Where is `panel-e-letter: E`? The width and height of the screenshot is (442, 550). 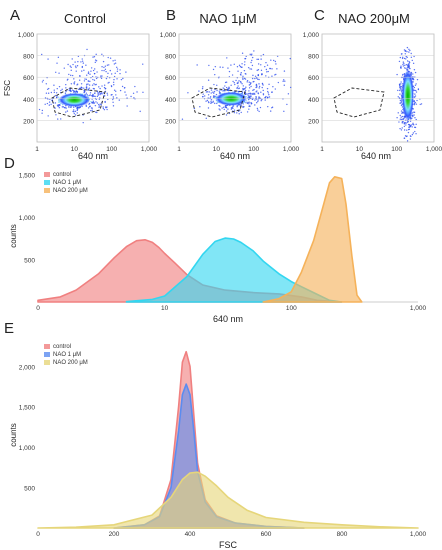 panel-e-letter: E is located at coordinates (9, 328).